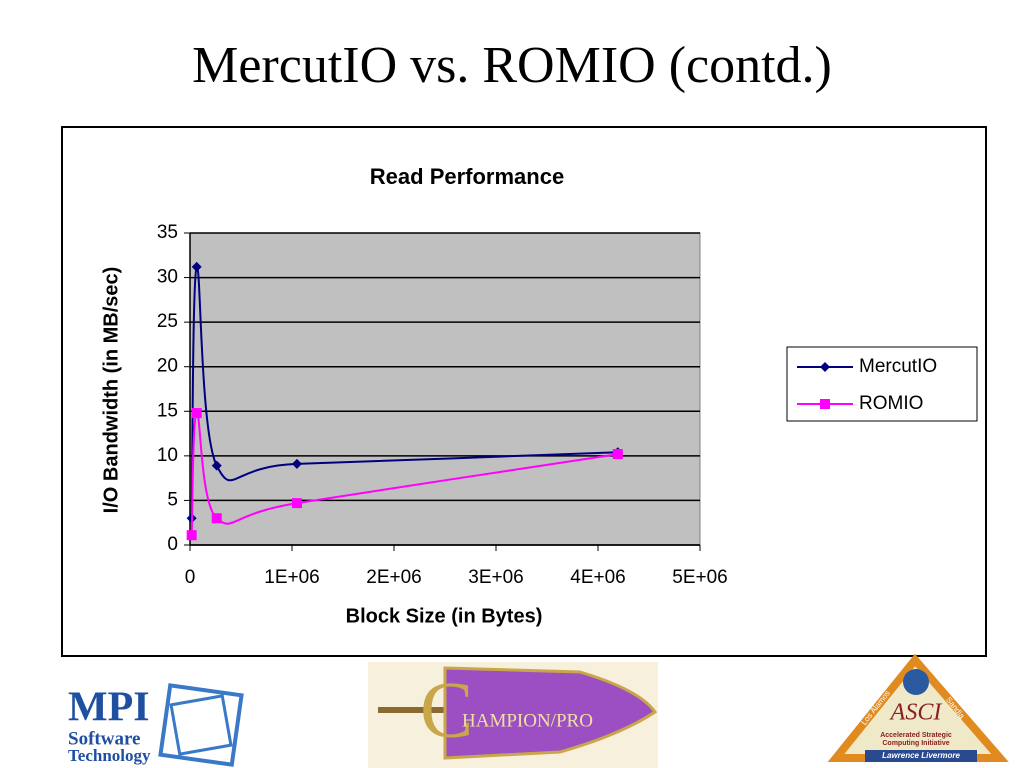  I want to click on logo-text: Accelerated Strategic, so click(916, 735).